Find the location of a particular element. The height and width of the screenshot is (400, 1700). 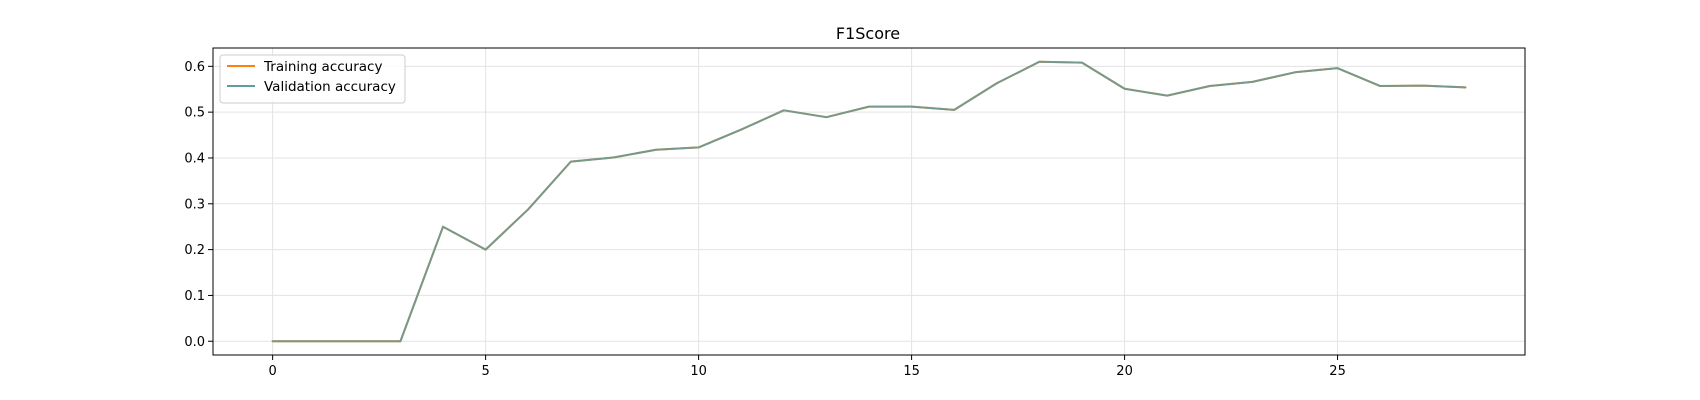

legend-box is located at coordinates (312, 79).